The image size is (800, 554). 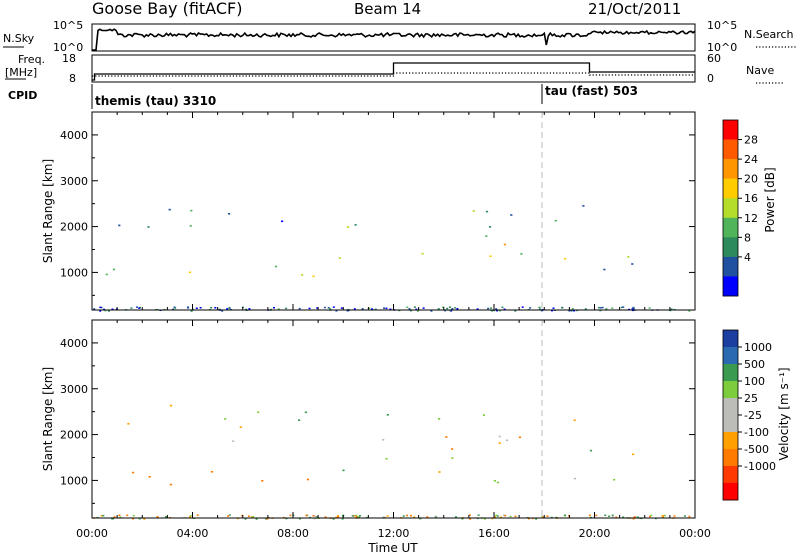 What do you see at coordinates (754, 364) in the screenshot?
I see `velocity-colorbar-label: 500` at bounding box center [754, 364].